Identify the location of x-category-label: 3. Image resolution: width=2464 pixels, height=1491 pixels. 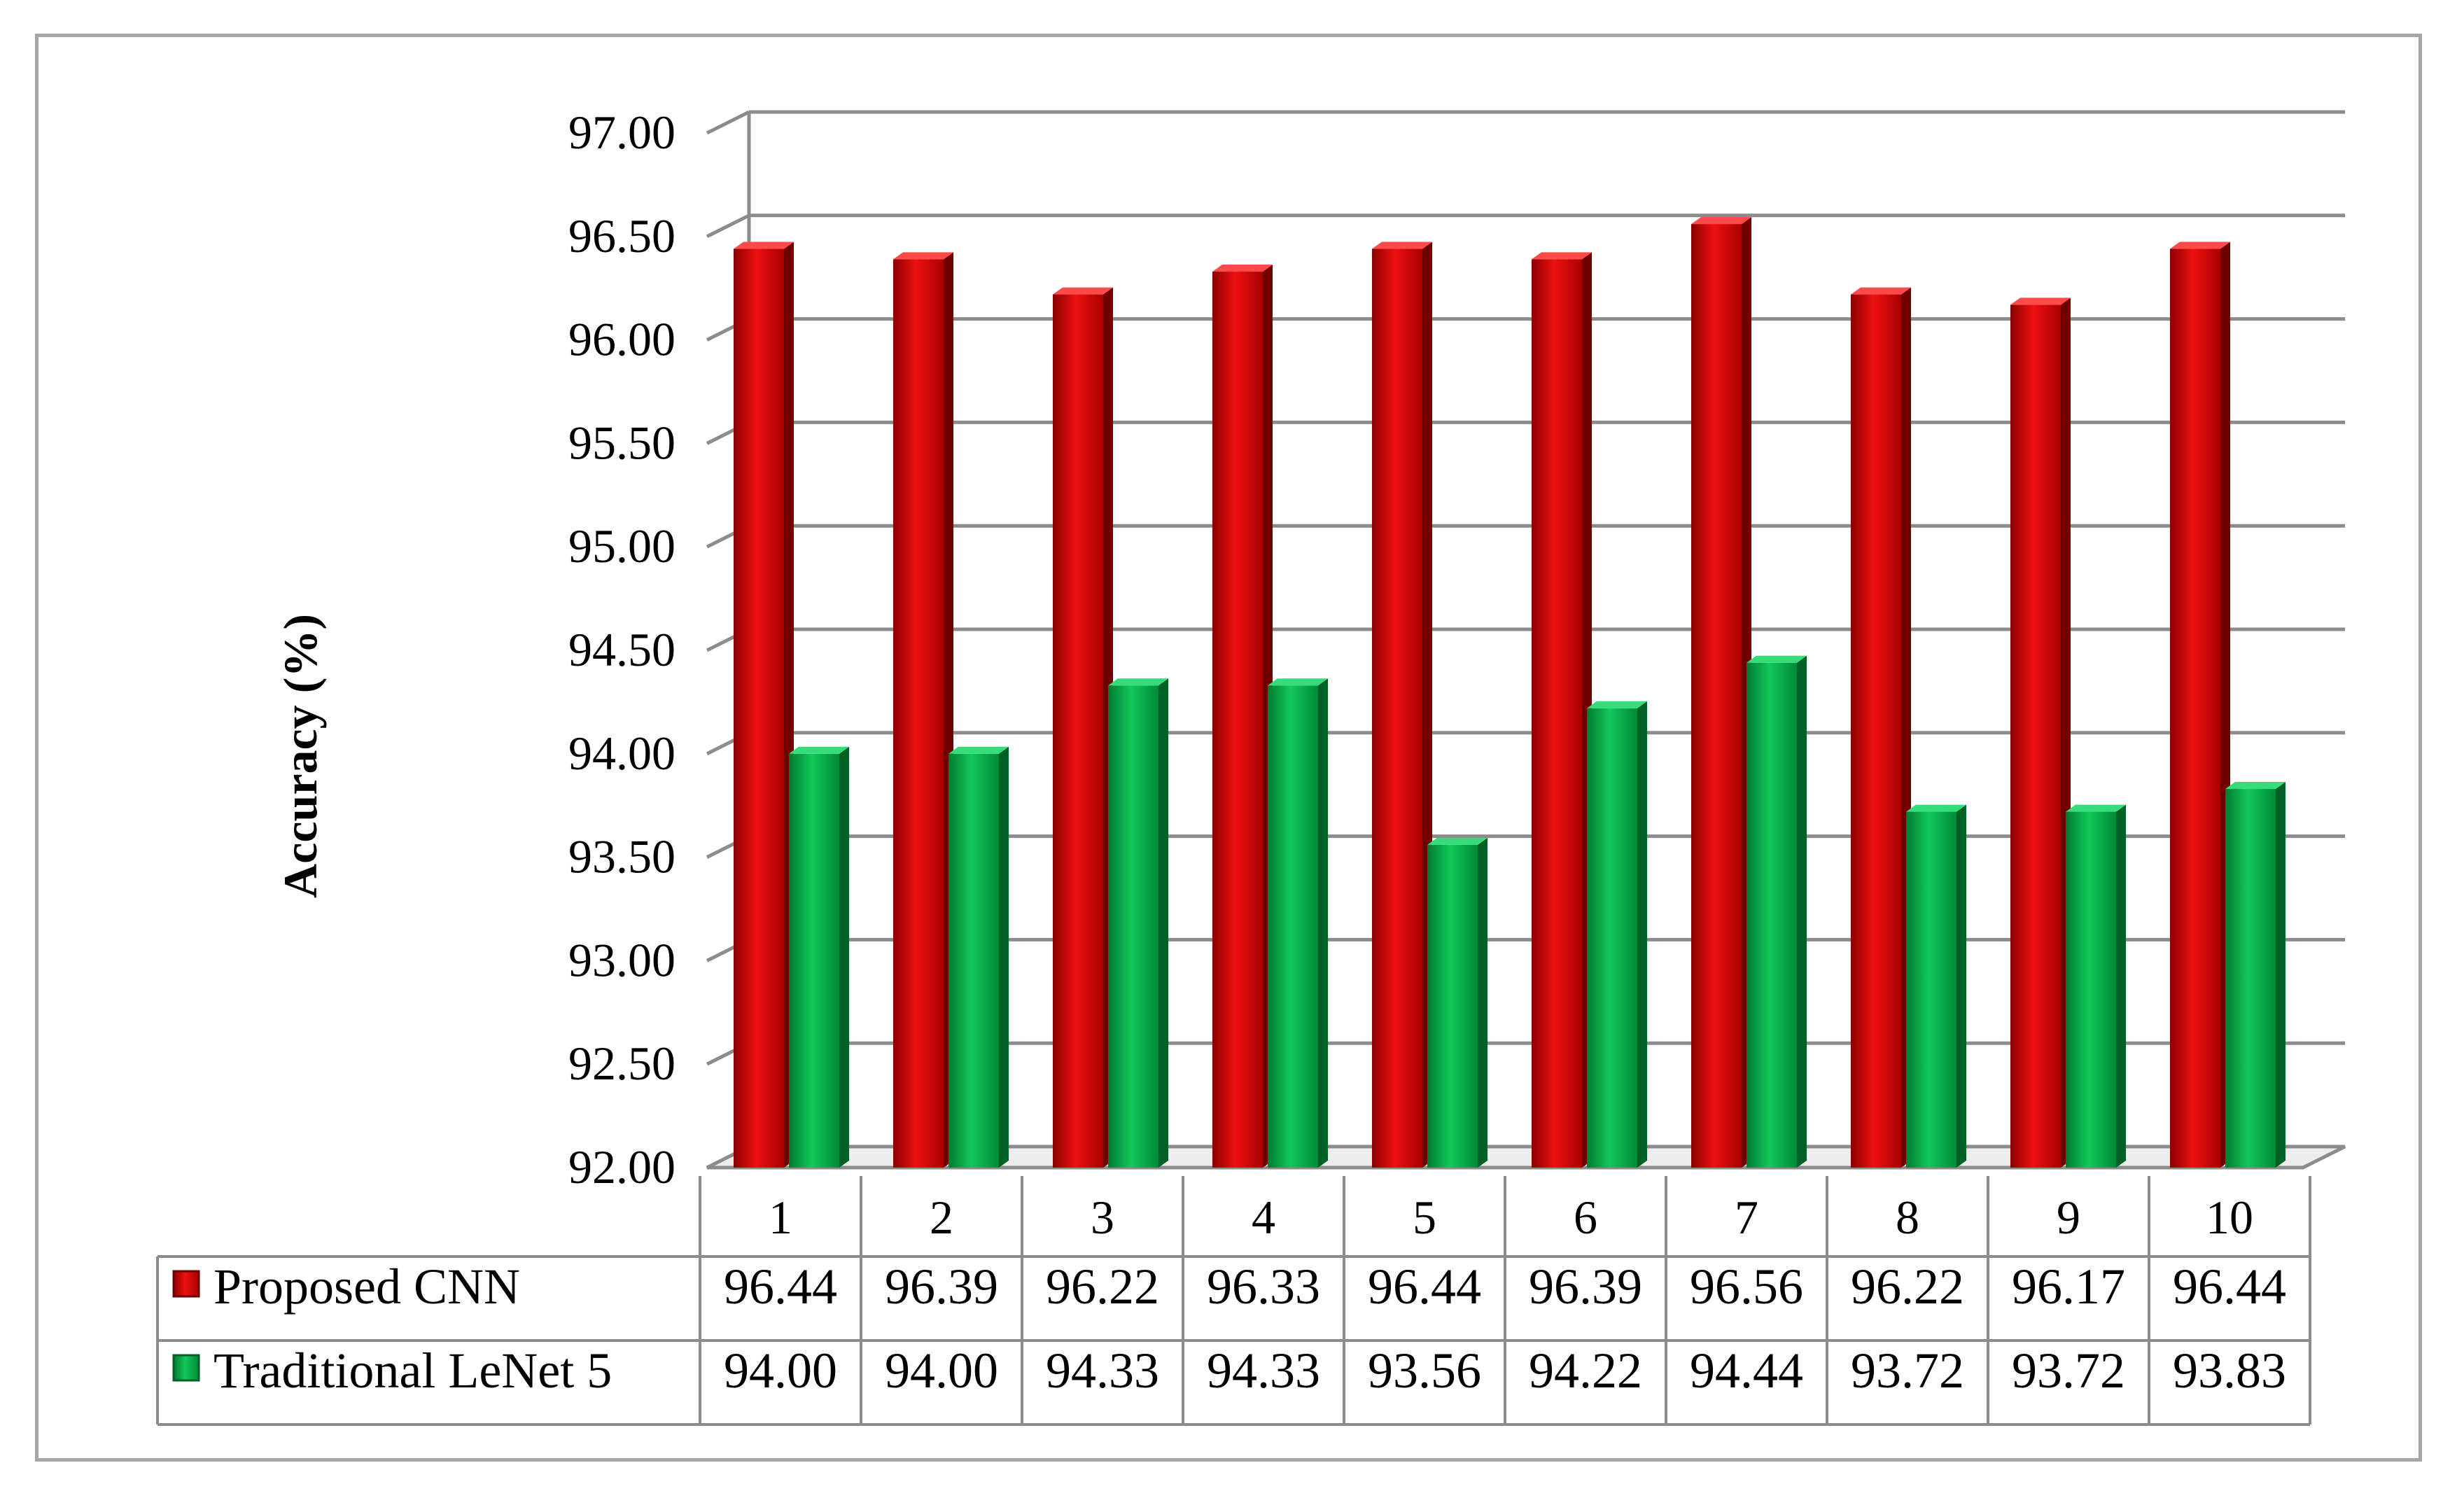
(1102, 1217).